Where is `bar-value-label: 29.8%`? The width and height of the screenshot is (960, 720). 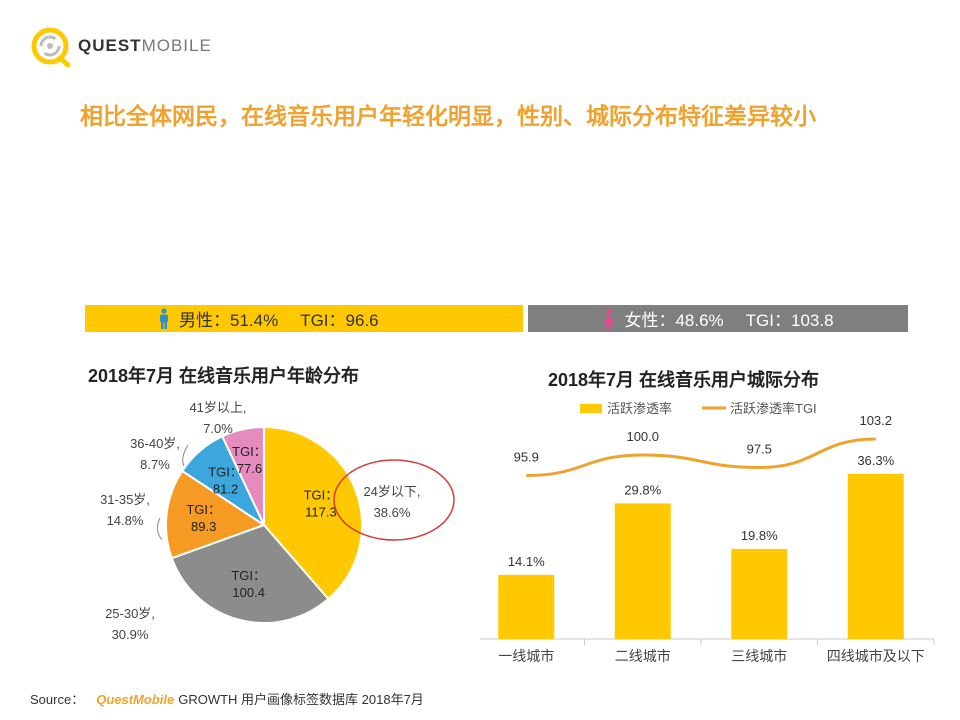
bar-value-label: 29.8% is located at coordinates (642, 489).